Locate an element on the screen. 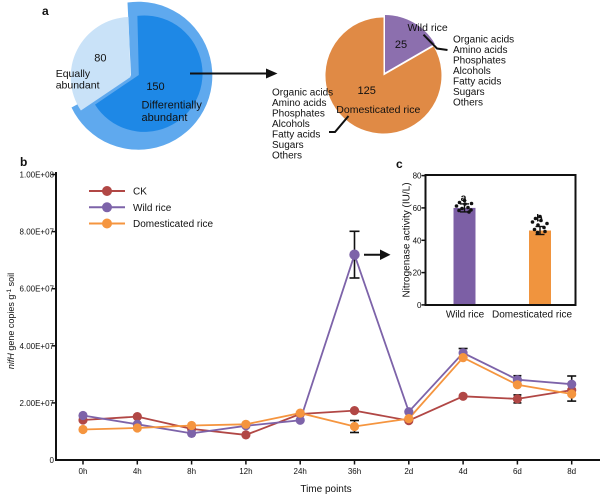  svg-text: Differentially is located at coordinates (172, 106).